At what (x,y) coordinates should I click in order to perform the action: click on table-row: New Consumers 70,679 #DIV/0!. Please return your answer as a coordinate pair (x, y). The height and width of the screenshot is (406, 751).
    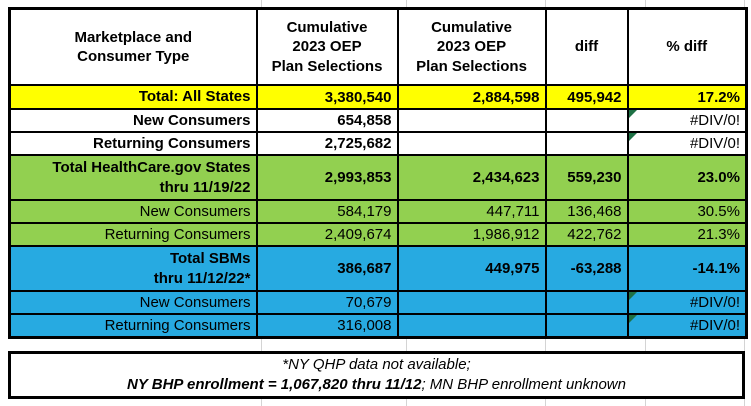
    Looking at the image, I should click on (378, 302).